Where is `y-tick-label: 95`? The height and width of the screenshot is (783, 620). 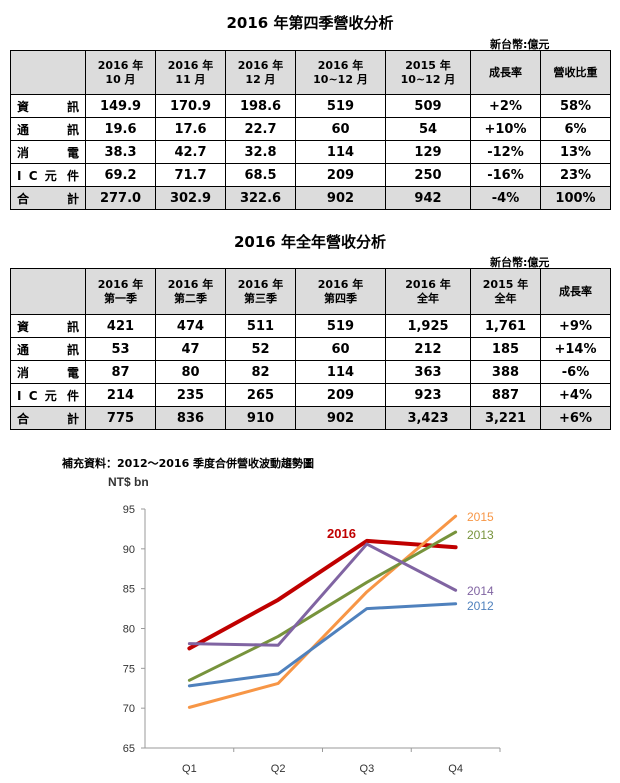
y-tick-label: 95 is located at coordinates (129, 510).